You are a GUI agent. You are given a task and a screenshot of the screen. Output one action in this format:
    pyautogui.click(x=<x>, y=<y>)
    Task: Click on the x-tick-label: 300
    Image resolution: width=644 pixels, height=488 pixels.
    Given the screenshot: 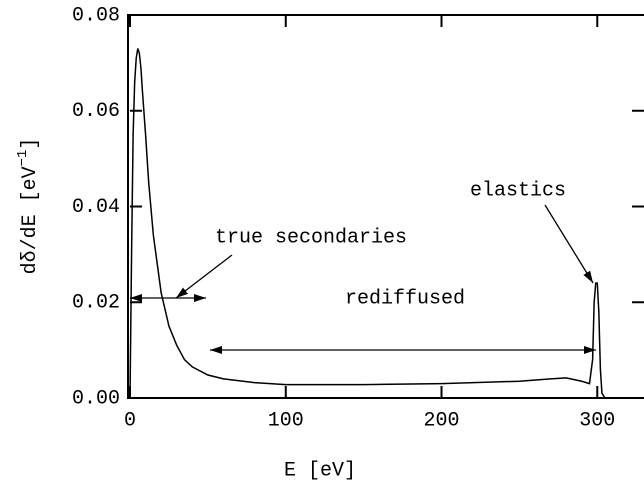 What is the action you would take?
    pyautogui.click(x=597, y=420)
    